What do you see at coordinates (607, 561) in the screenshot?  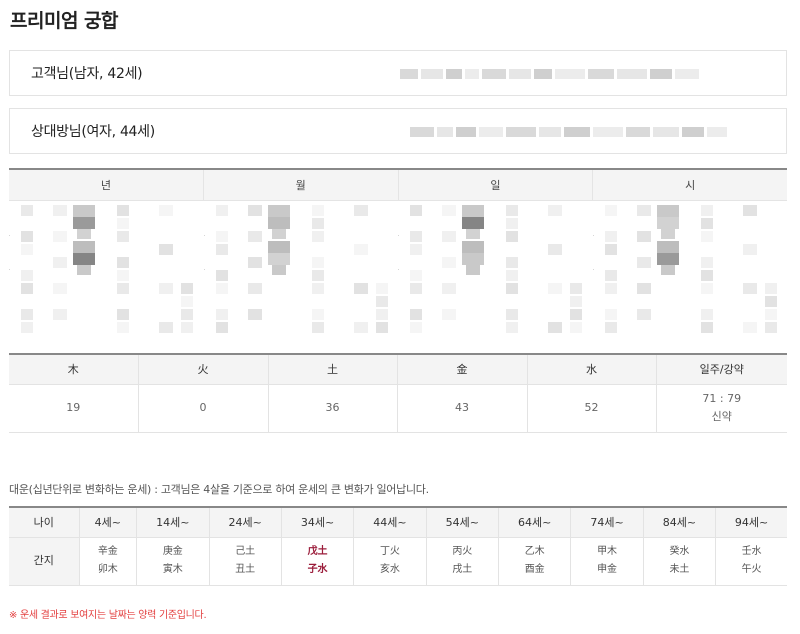 I see `daeun-ganji-cell: 甲木 申金` at bounding box center [607, 561].